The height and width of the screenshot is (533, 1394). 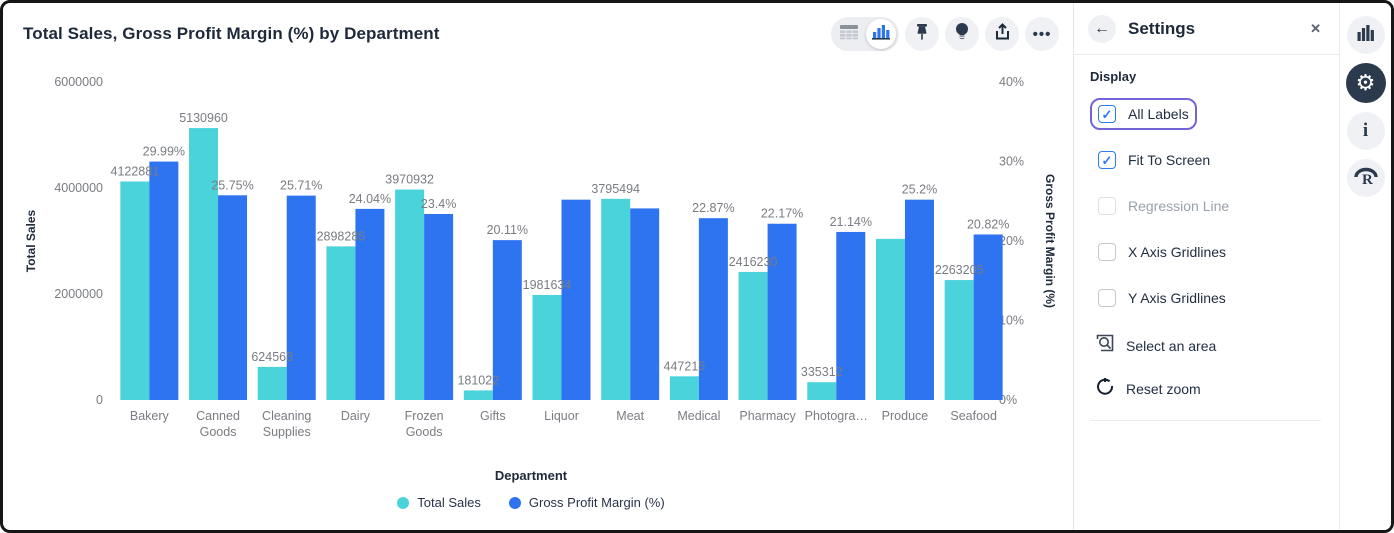 I want to click on checkbox-all-labels: ✓ All Labels, so click(x=1143, y=114).